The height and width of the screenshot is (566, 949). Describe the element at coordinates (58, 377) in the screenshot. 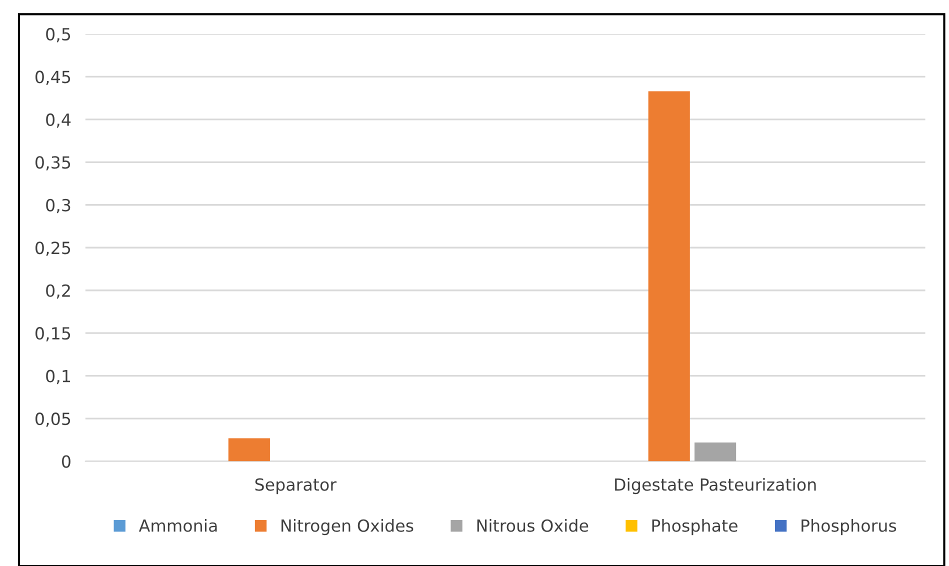

I see `y-tick-label: 0,1` at that location.